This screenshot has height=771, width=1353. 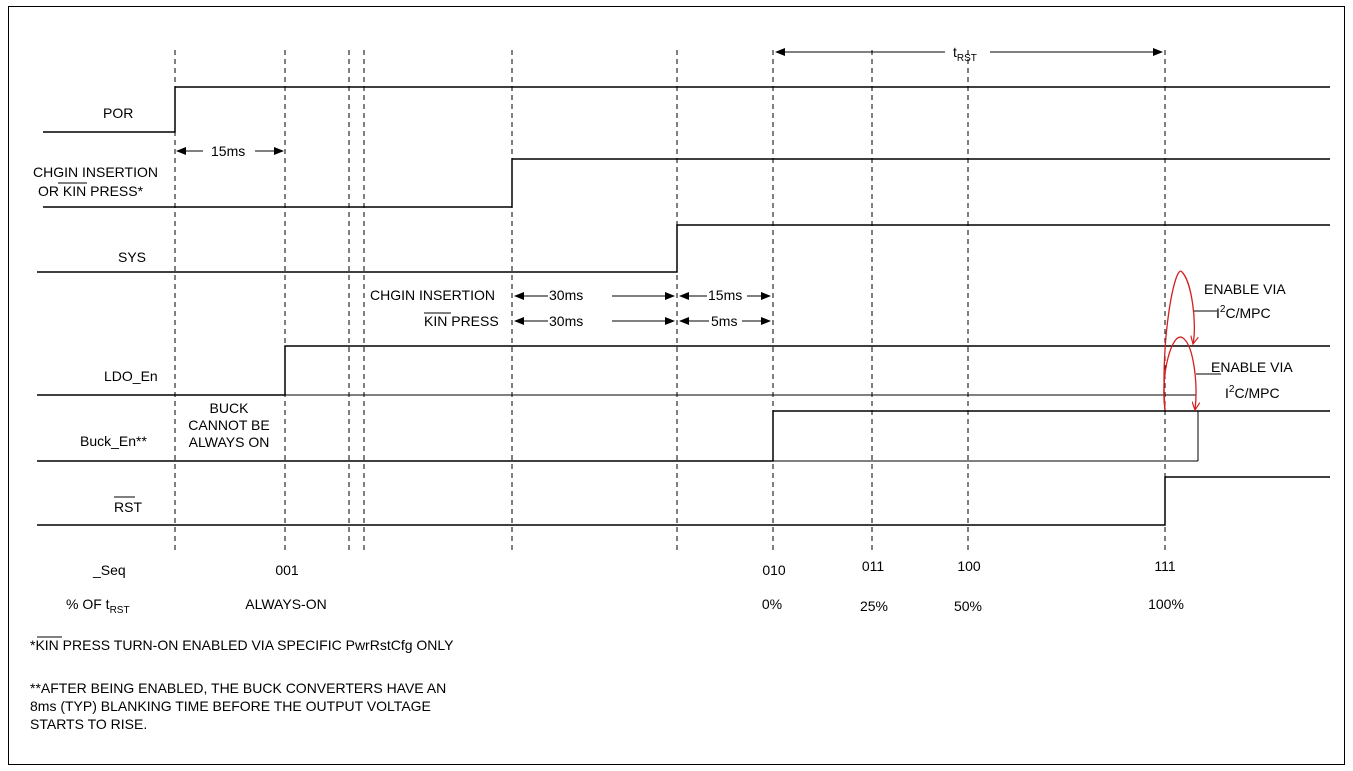 I want to click on seq-code-001: 001, so click(x=287, y=570).